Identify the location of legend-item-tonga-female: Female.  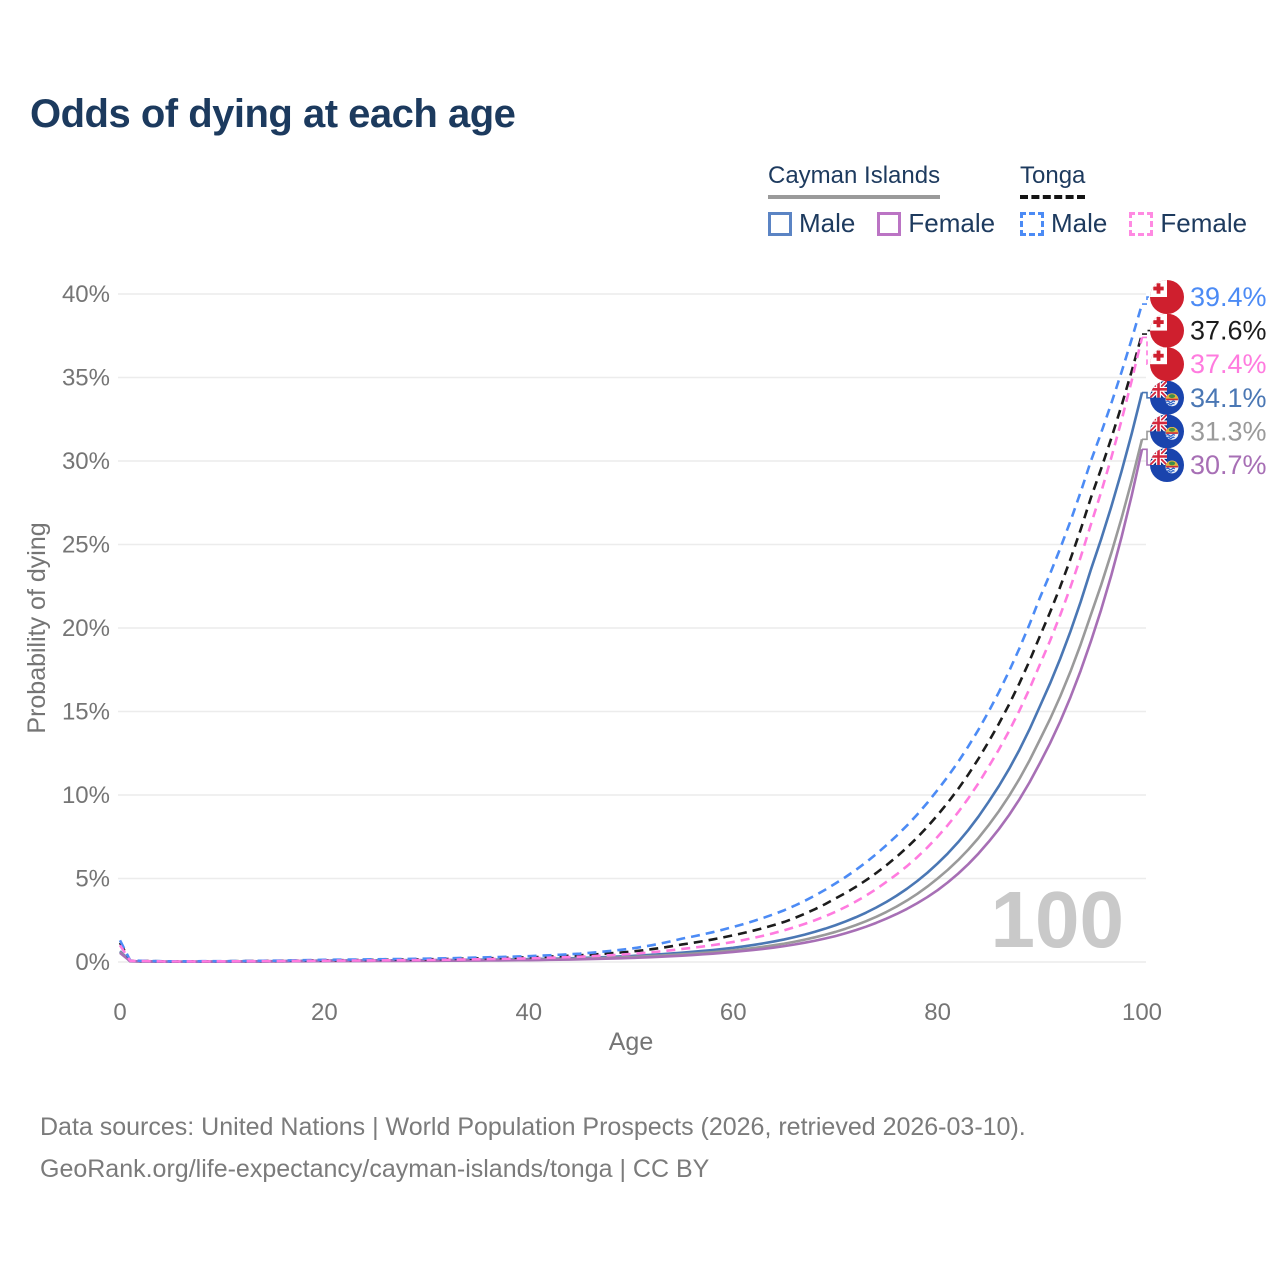
(1188, 223).